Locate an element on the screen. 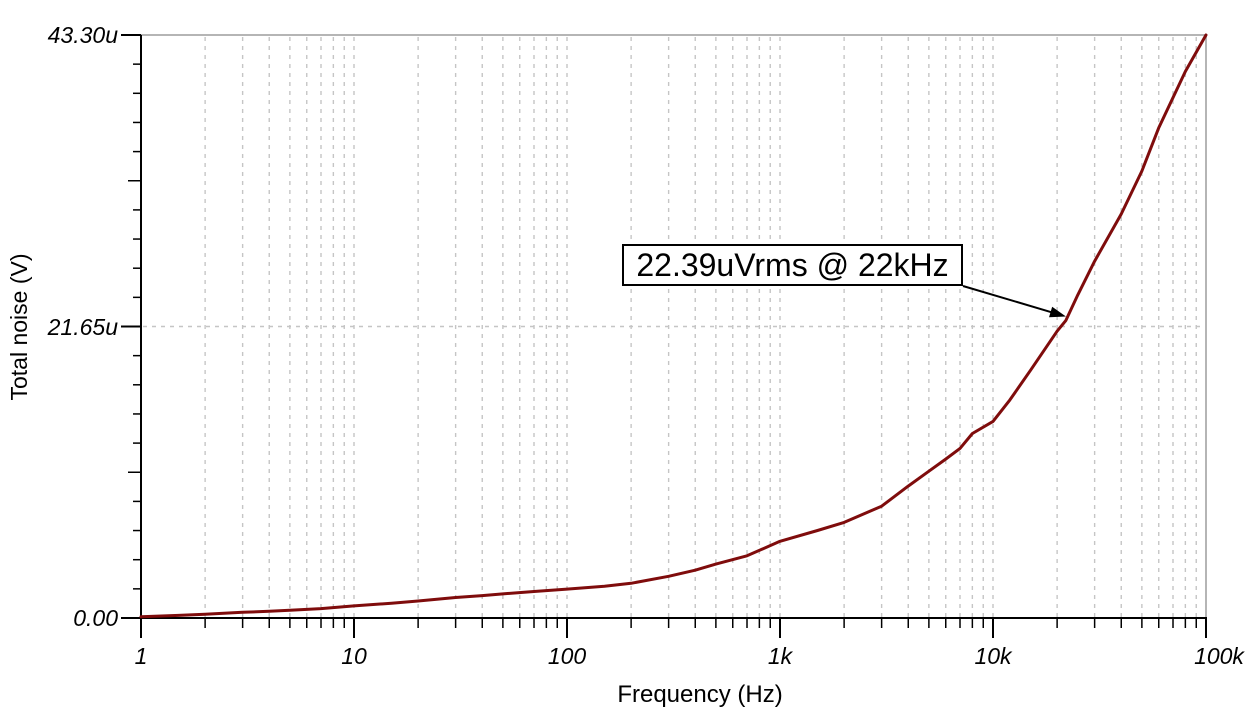  measurement-callout: 22.39uVrms @ 22kHz is located at coordinates (792, 265).